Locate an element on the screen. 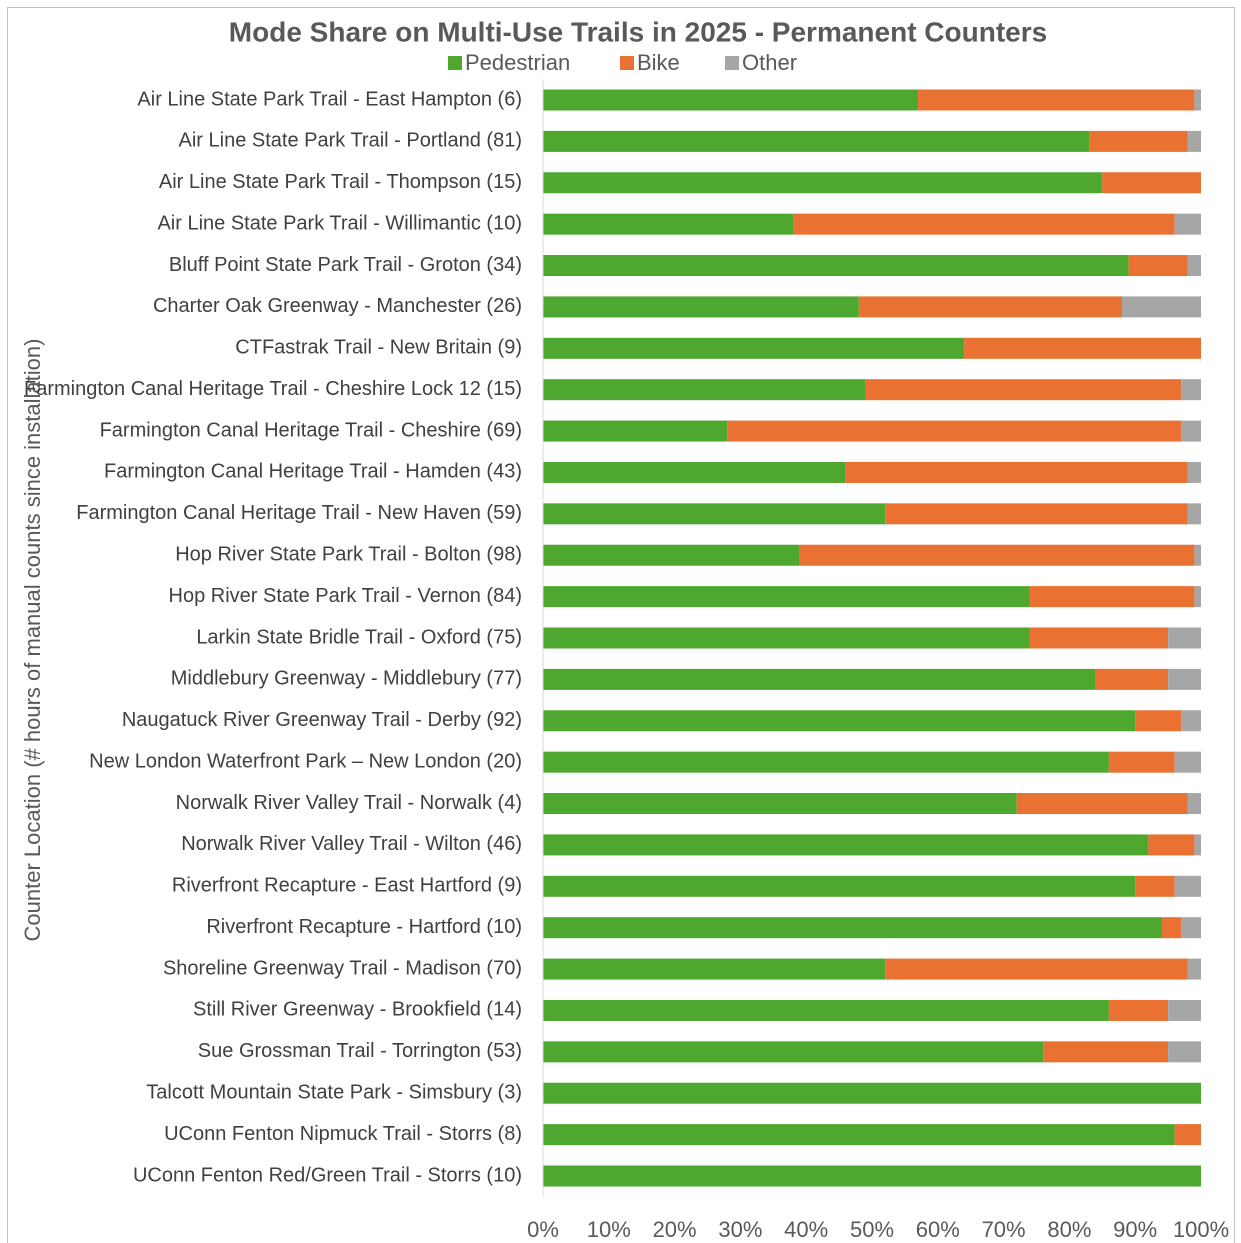 This screenshot has height=1243, width=1241. x-tick-label: 40% is located at coordinates (806, 1229).